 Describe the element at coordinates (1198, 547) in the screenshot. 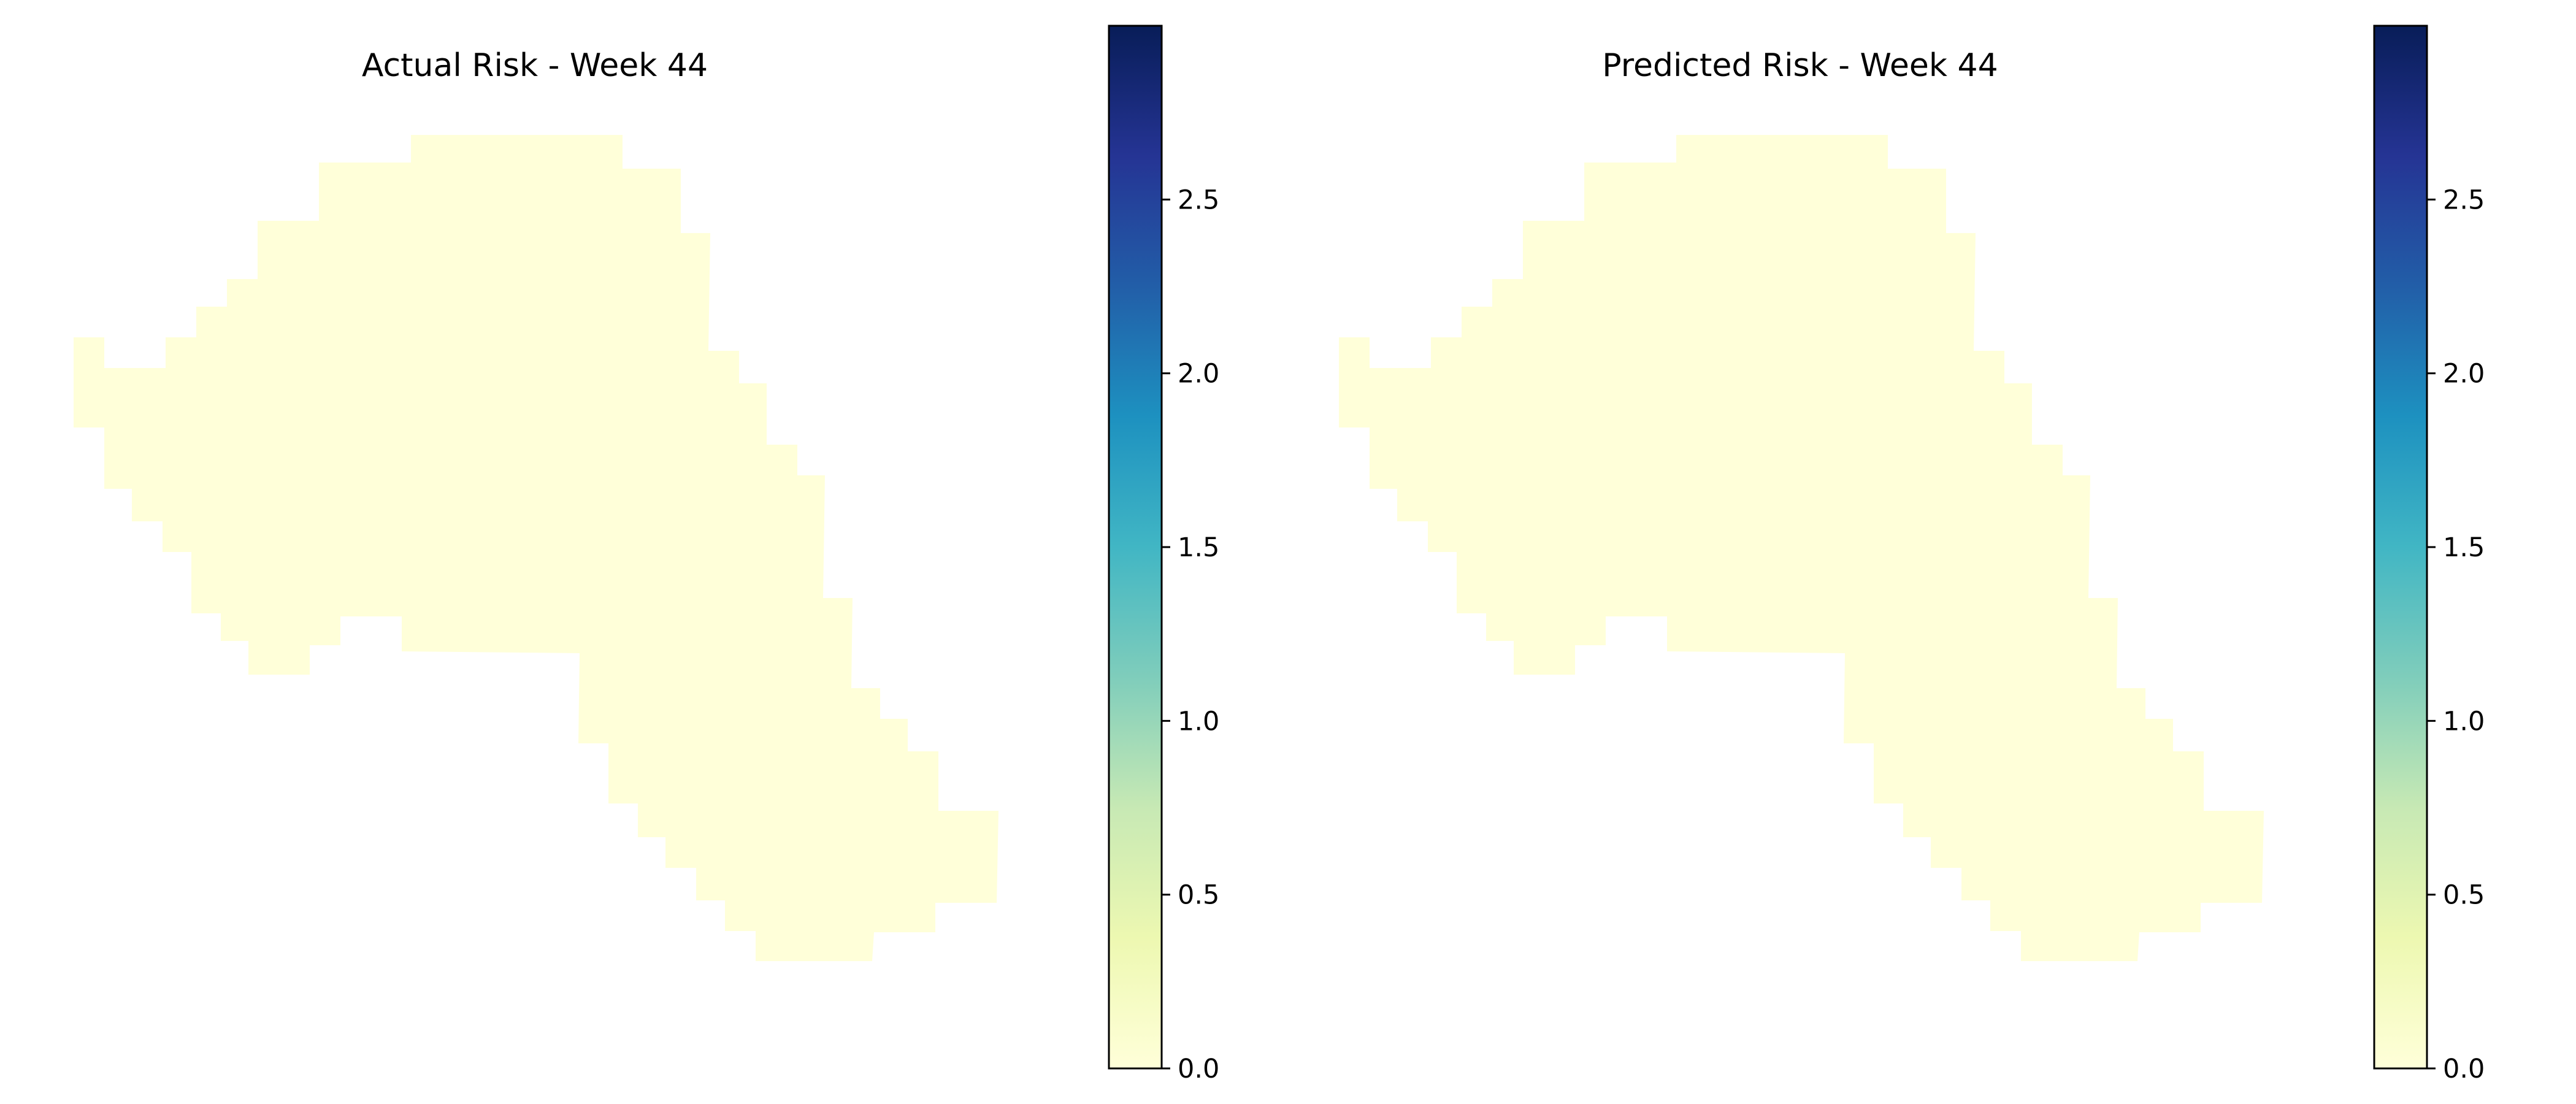

I see `actual-colorbar-tick-label: 1.5` at that location.